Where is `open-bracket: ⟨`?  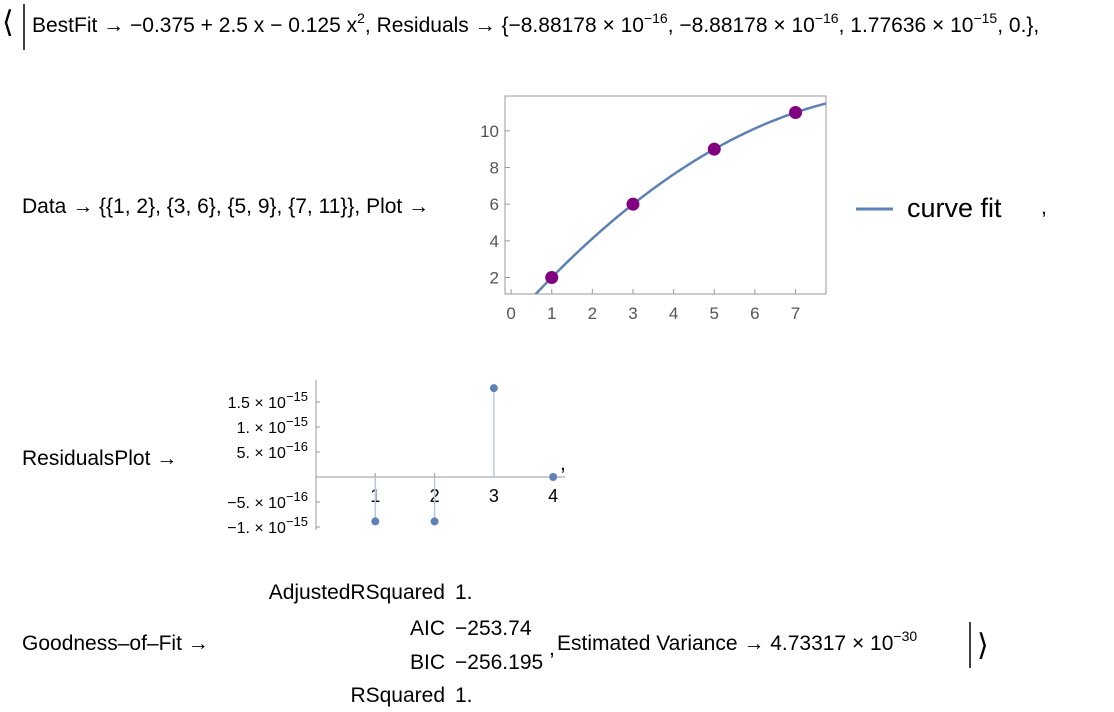
open-bracket: ⟨ is located at coordinates (8, 22).